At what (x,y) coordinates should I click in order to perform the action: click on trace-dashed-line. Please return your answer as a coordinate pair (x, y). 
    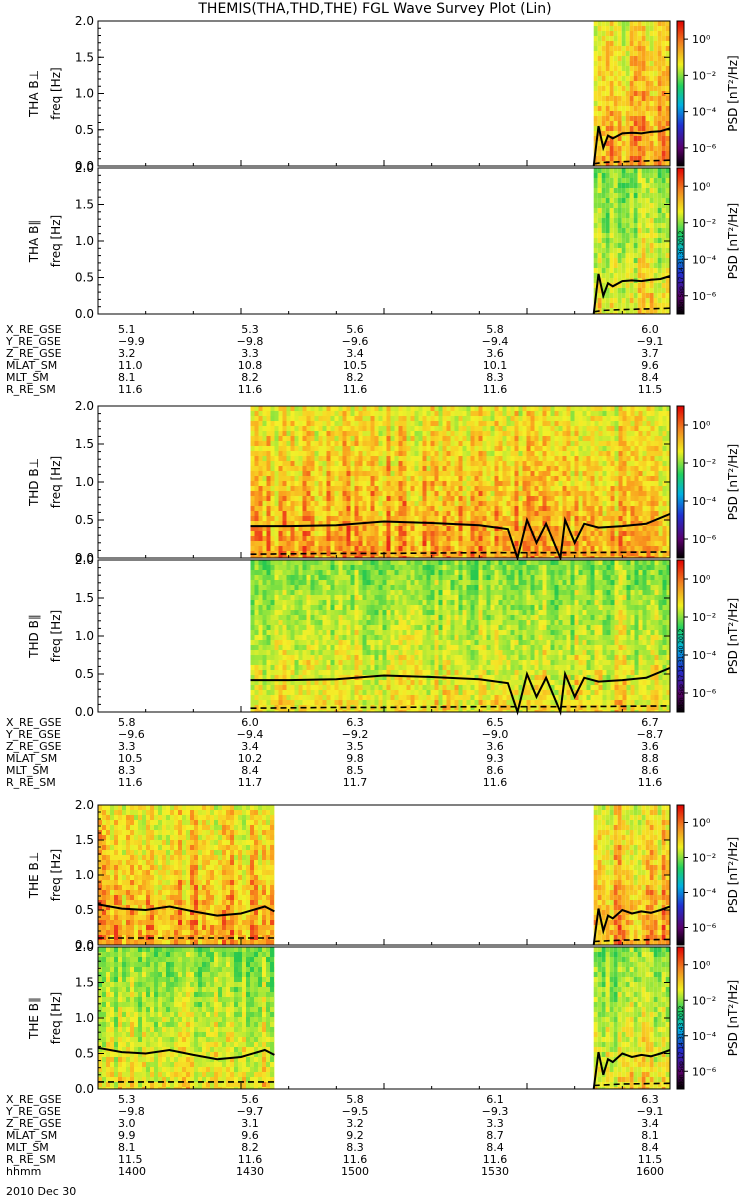
    Looking at the image, I should click on (460, 553).